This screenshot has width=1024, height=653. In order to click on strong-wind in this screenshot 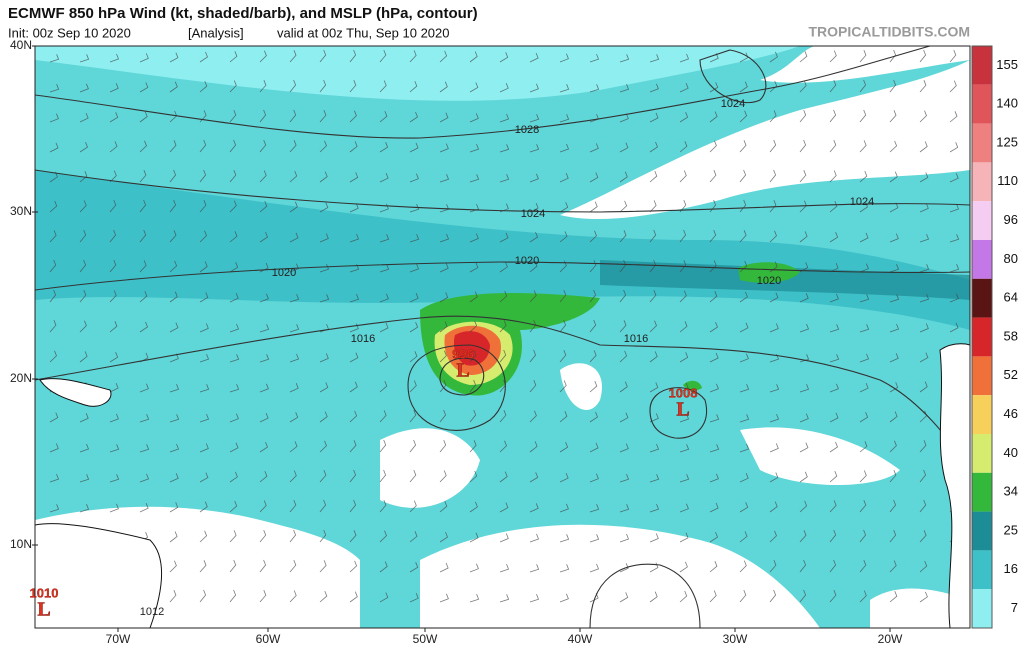, I will do `click(769, 272)`.